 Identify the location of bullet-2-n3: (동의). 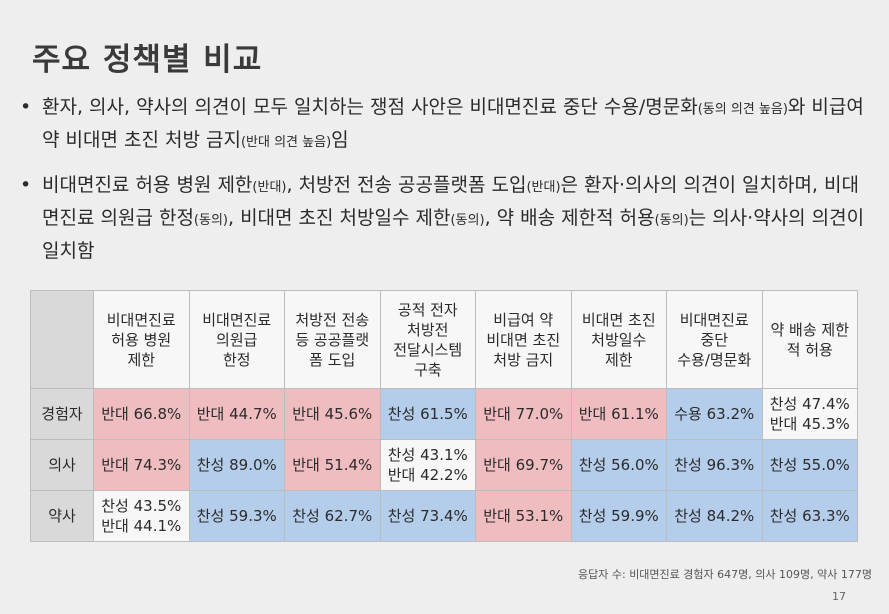
(210, 220).